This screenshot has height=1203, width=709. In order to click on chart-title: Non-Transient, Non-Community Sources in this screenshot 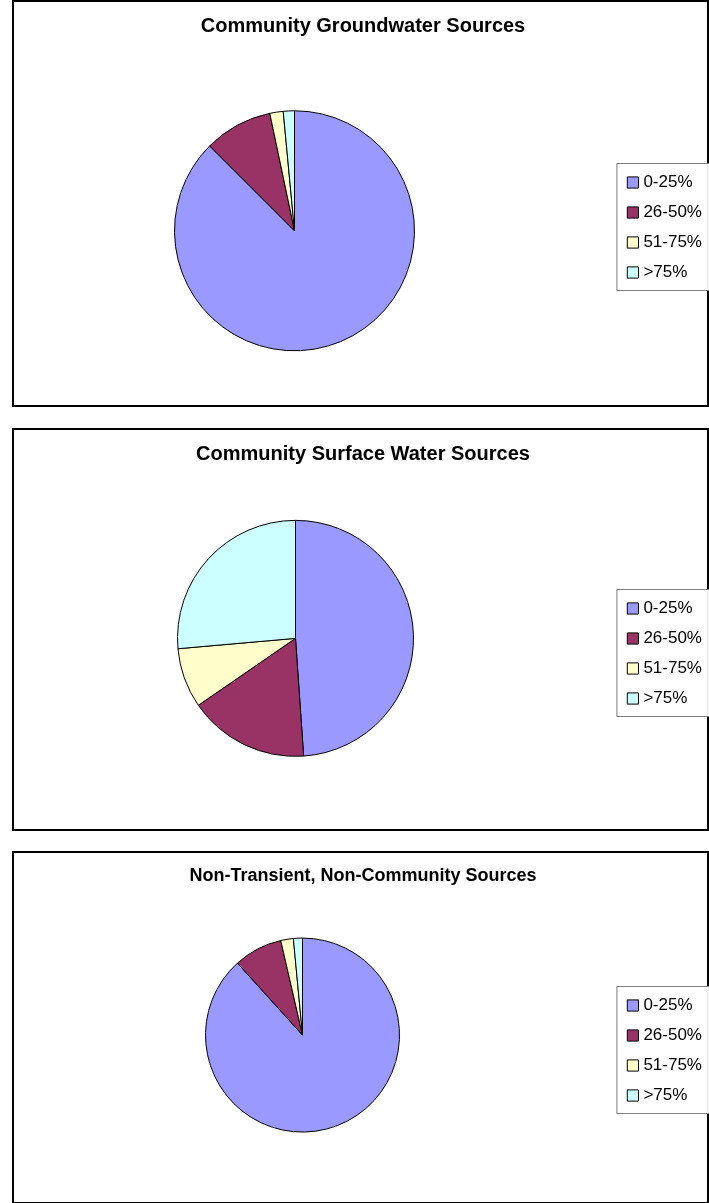, I will do `click(363, 874)`.